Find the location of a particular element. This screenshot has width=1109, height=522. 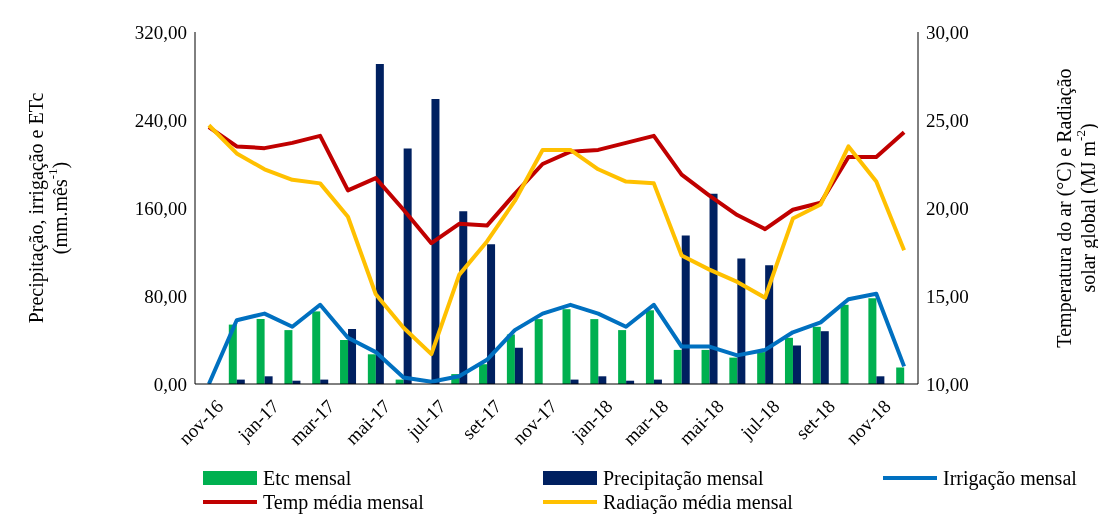

y-tick-label: 320,00 is located at coordinates (160, 32).